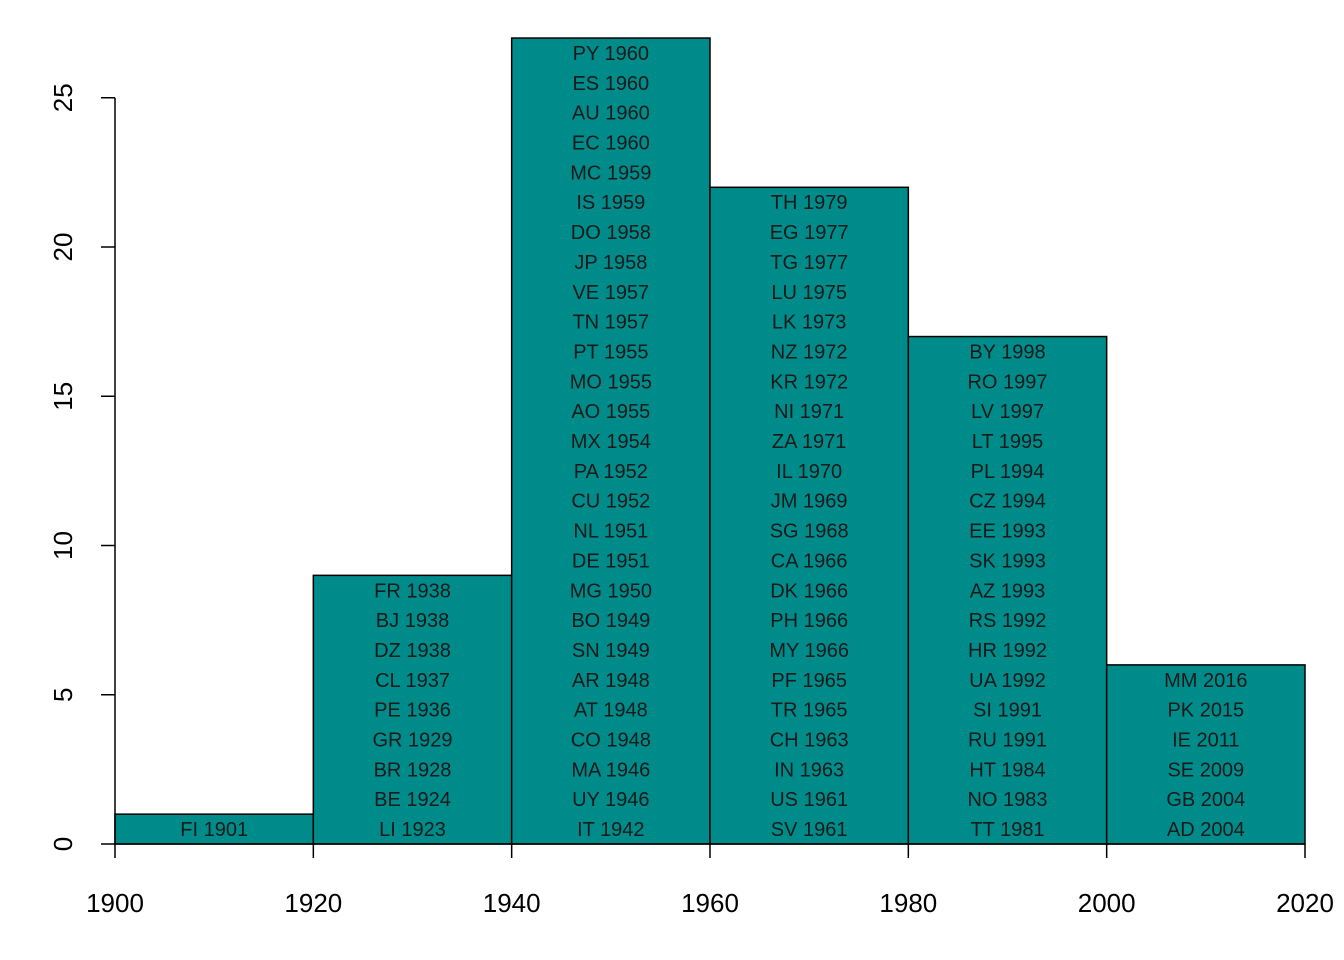  What do you see at coordinates (611, 233) in the screenshot?
I see `bar-label-item: DO 1958` at bounding box center [611, 233].